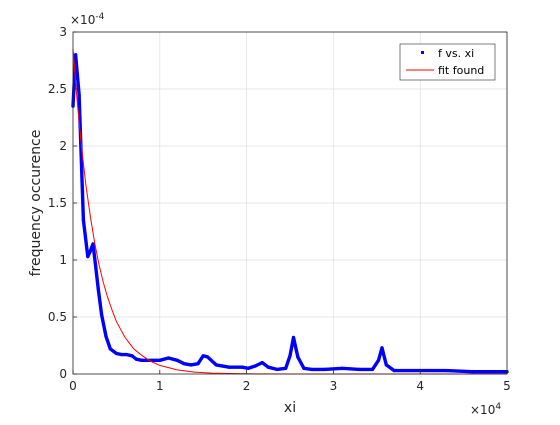 Image resolution: width=560 pixels, height=425 pixels. What do you see at coordinates (334, 386) in the screenshot?
I see `x-tick-label: 3` at bounding box center [334, 386].